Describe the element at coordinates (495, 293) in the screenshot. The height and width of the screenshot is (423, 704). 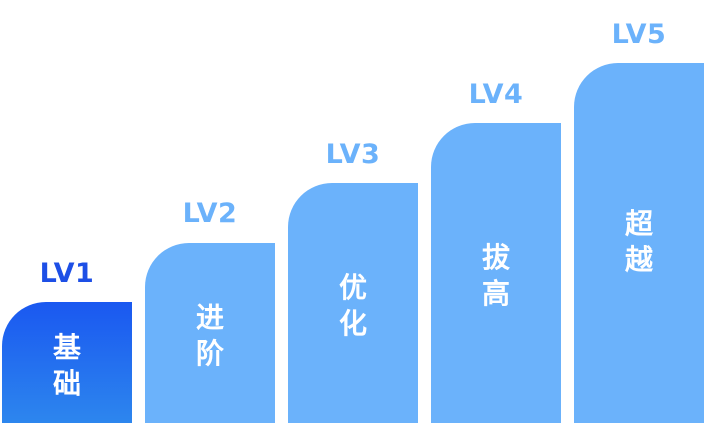
I see `step-char: 高` at that location.